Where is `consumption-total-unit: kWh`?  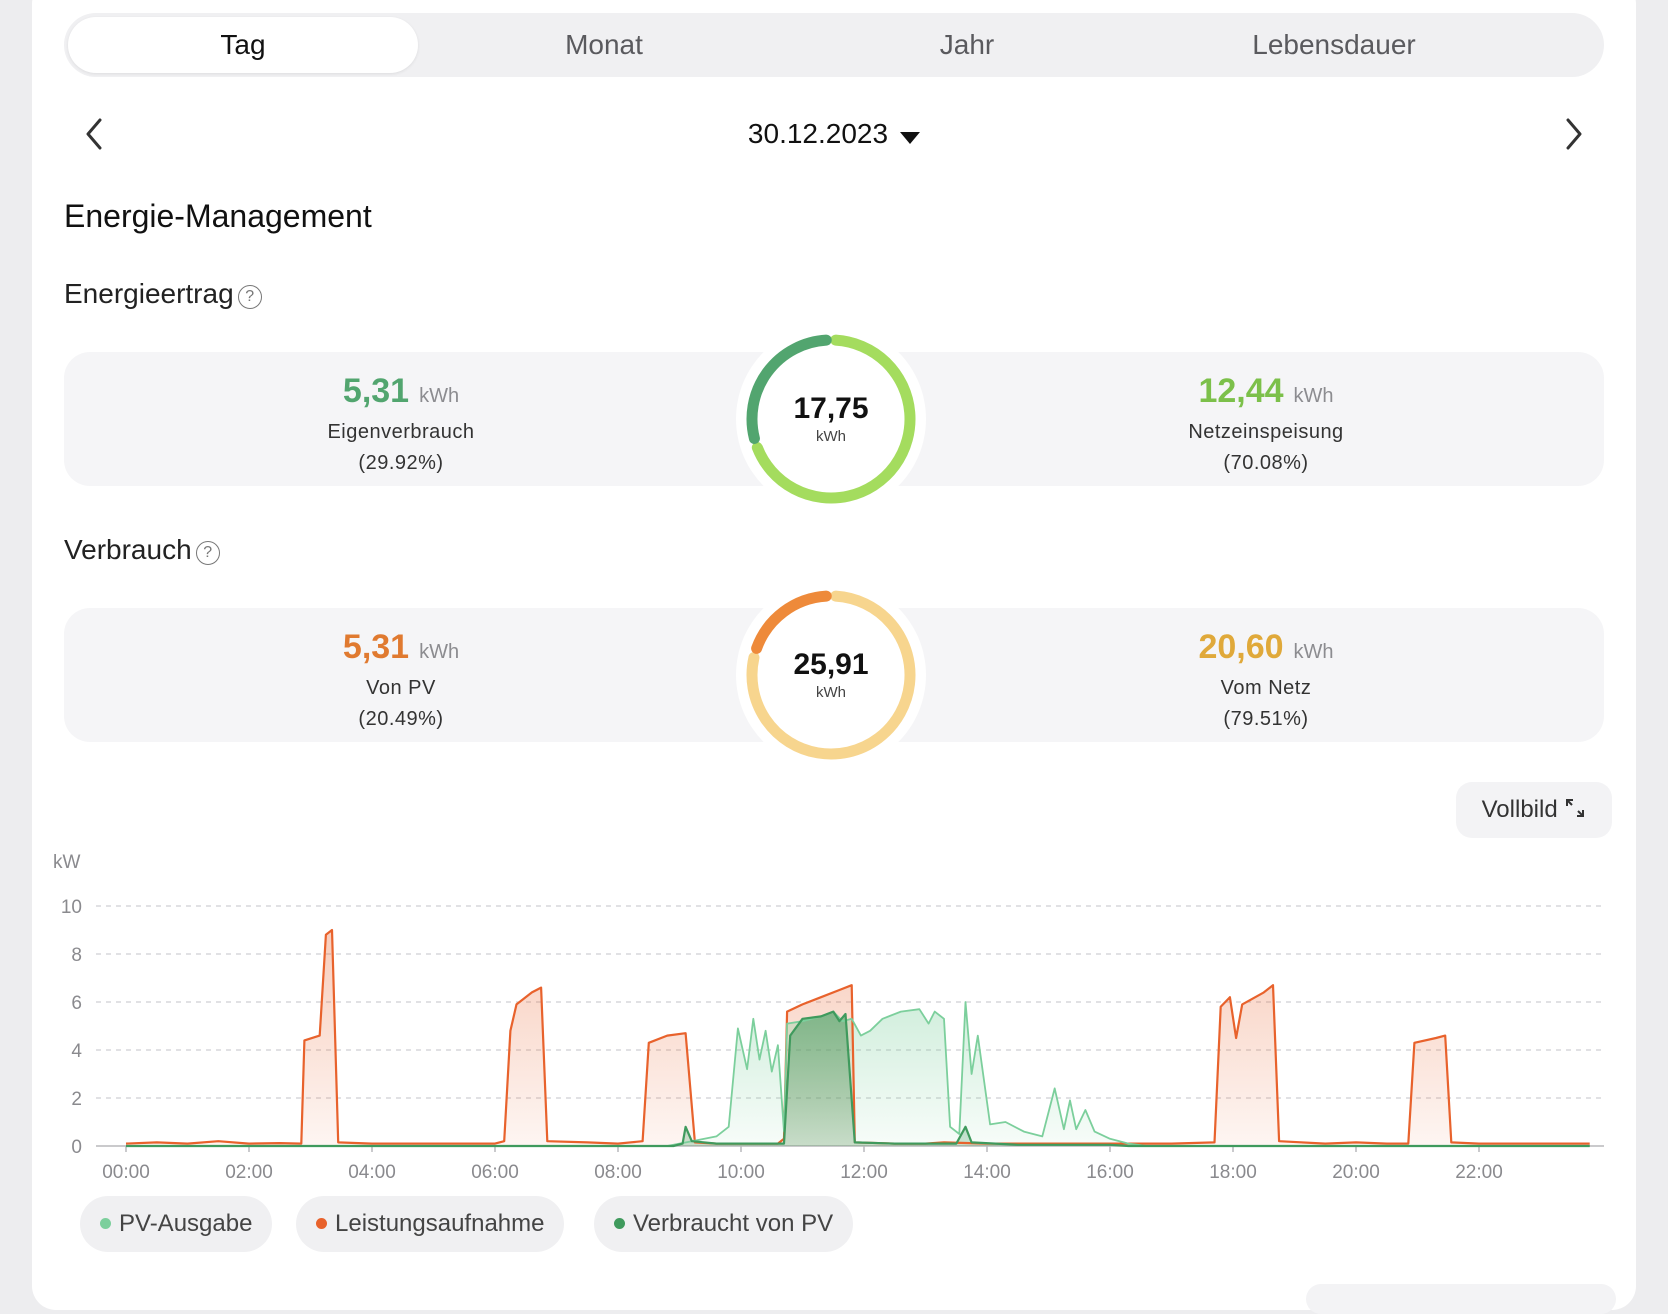 consumption-total-unit: kWh is located at coordinates (831, 692).